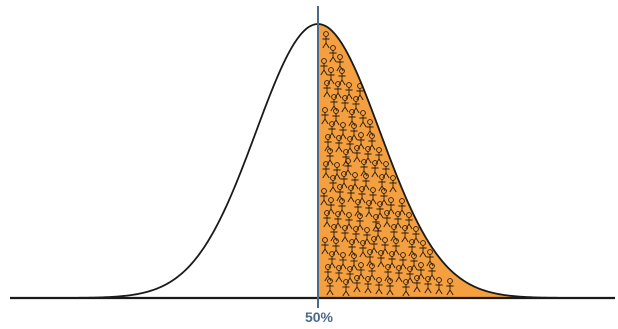 The image size is (618, 329). What do you see at coordinates (319, 317) in the screenshot?
I see `median-percent-label: 50%` at bounding box center [319, 317].